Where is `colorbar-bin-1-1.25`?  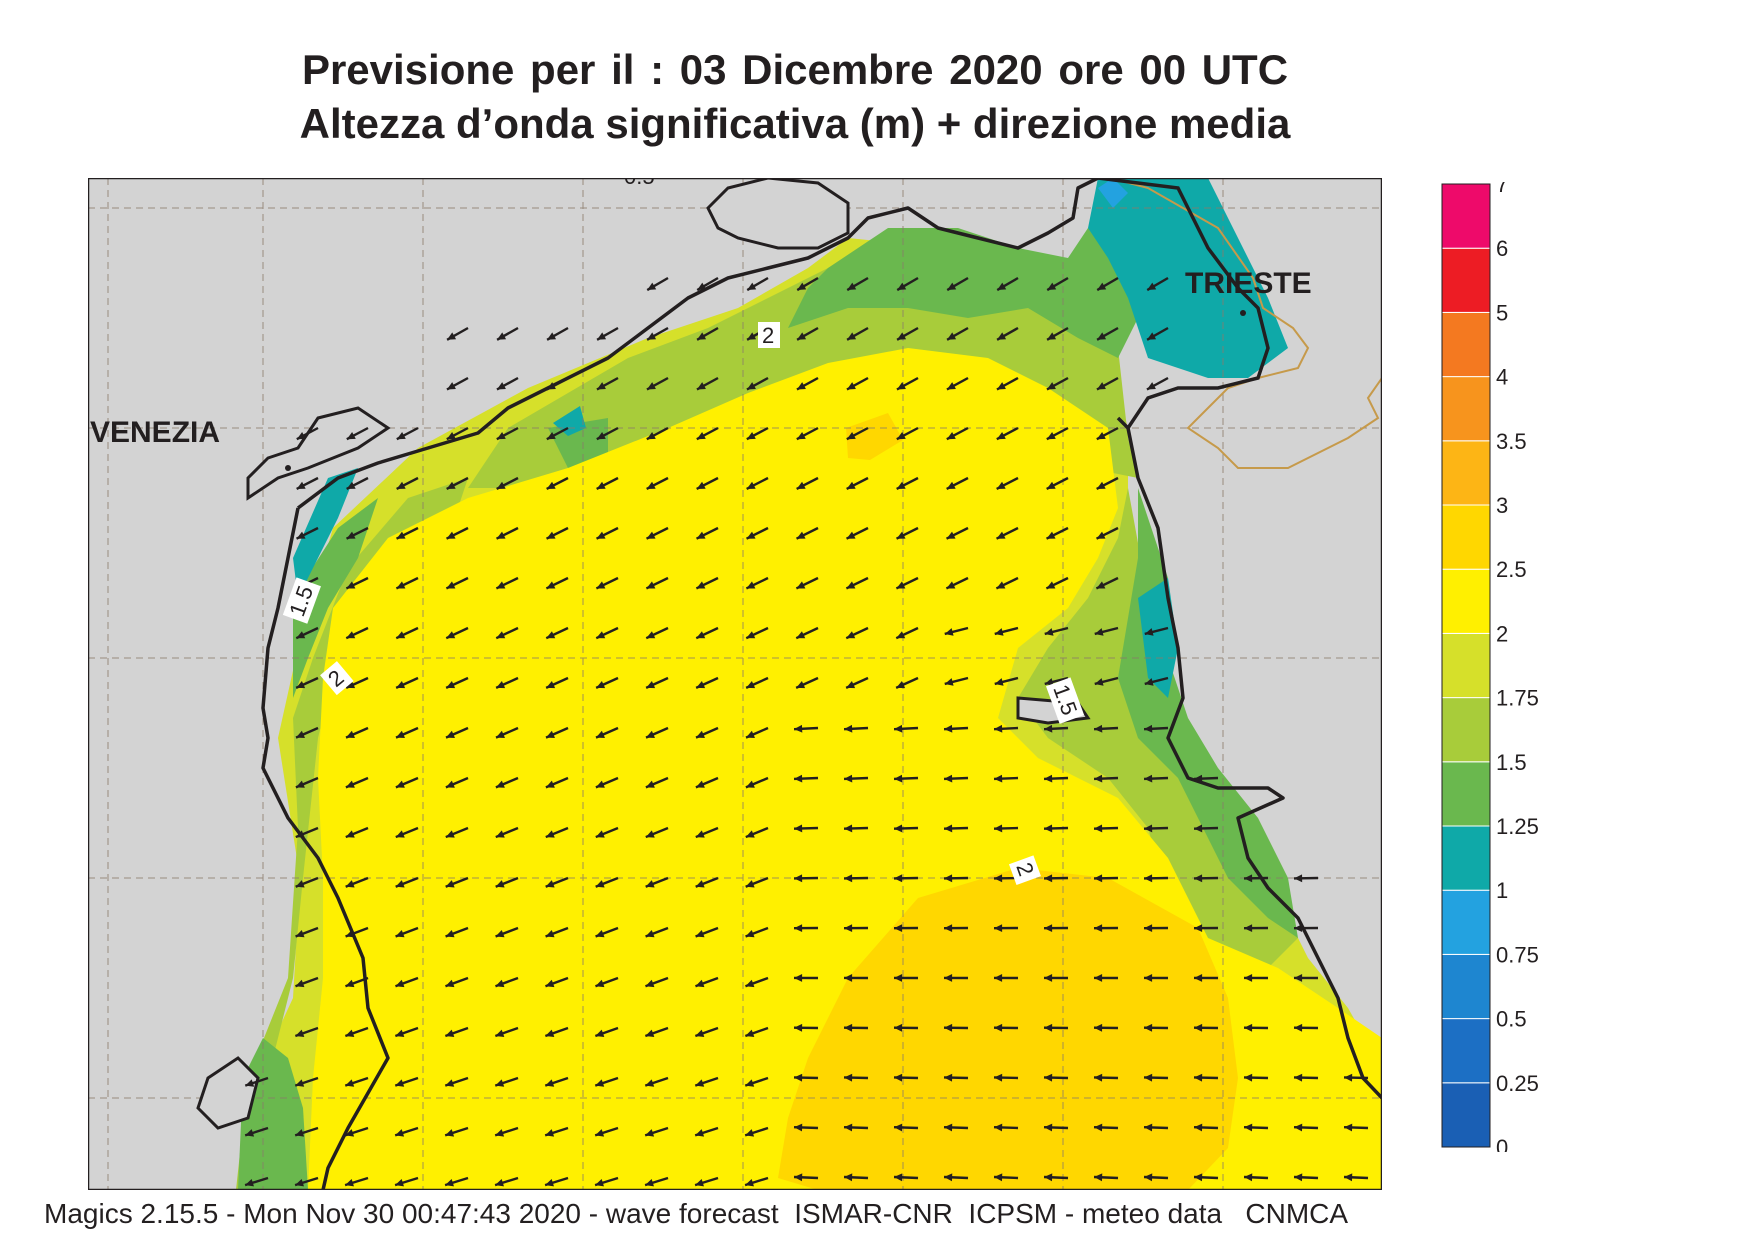 colorbar-bin-1-1.25 is located at coordinates (1466, 858).